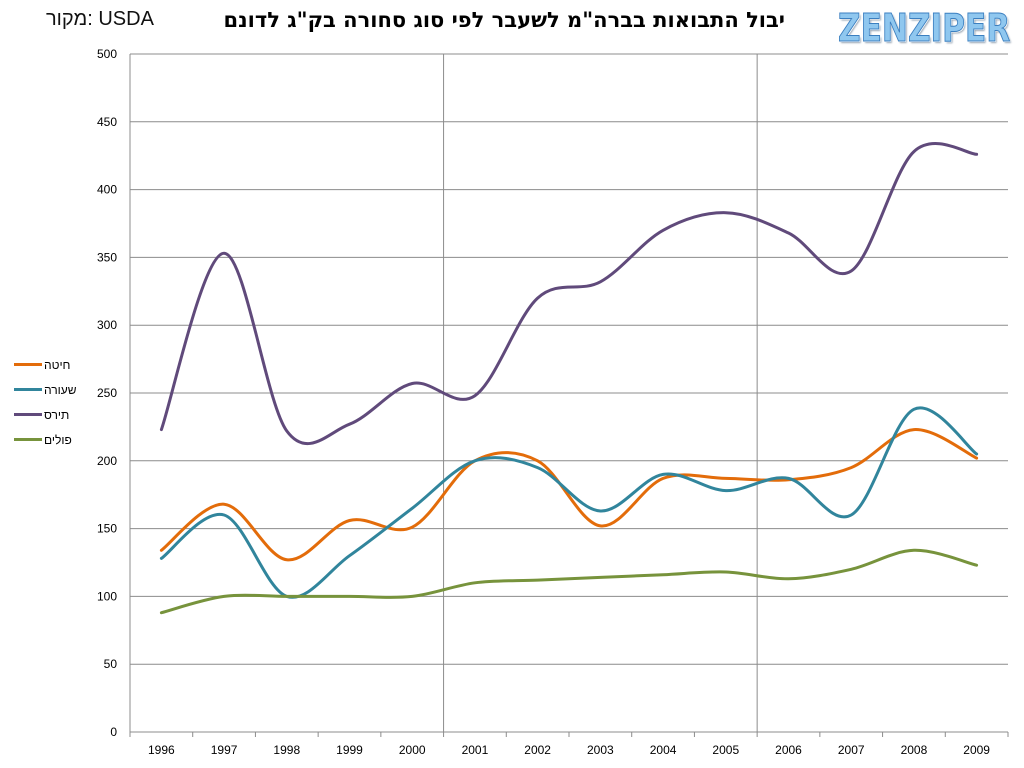 The width and height of the screenshot is (1024, 768). What do you see at coordinates (537, 750) in the screenshot?
I see `x-tick-label: 2002` at bounding box center [537, 750].